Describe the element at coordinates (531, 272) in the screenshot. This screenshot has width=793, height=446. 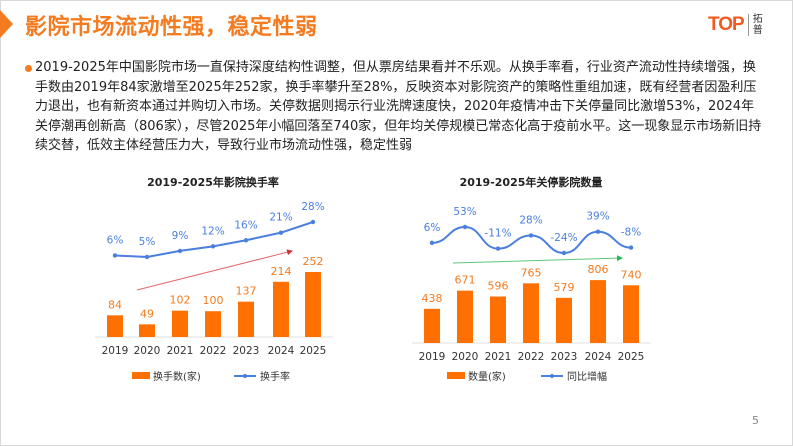
I see `bar-label: 765` at that location.